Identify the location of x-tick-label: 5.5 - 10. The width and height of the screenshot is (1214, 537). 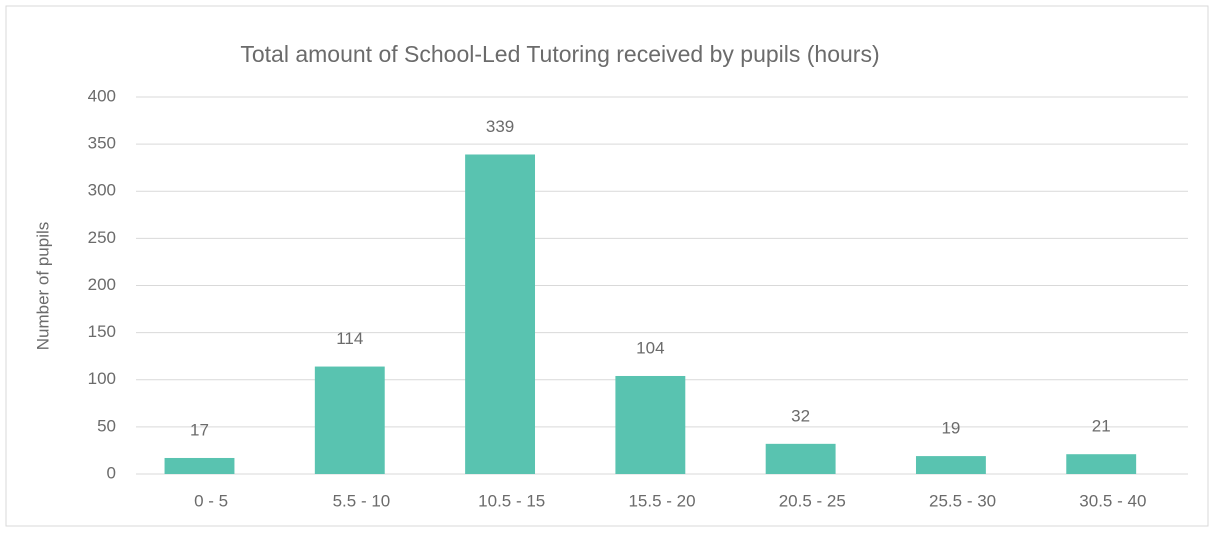
(362, 500).